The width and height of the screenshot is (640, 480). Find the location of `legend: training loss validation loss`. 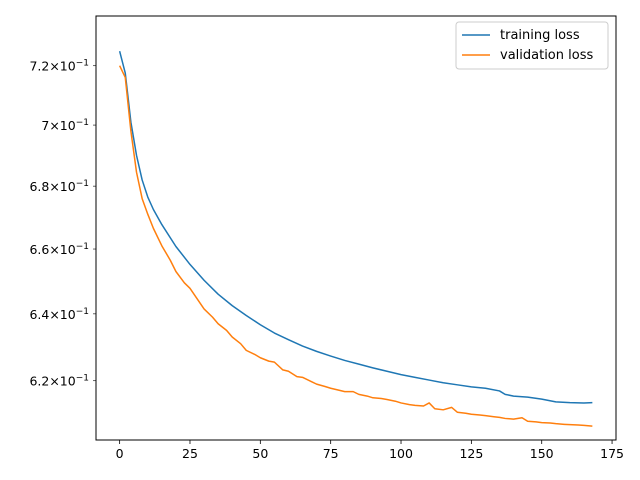

legend: training loss validation loss is located at coordinates (532, 45).